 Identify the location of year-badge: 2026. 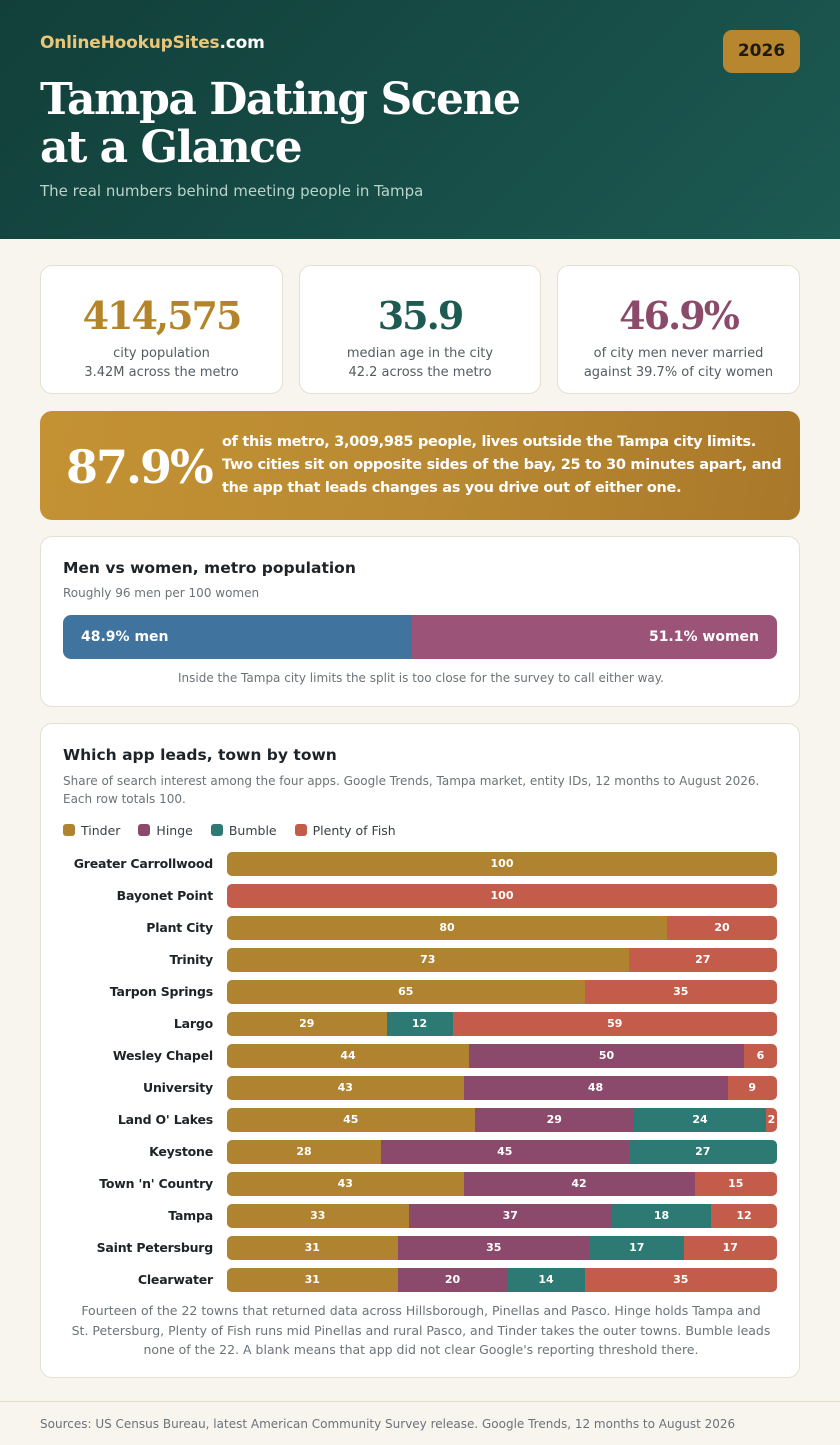
(761, 51).